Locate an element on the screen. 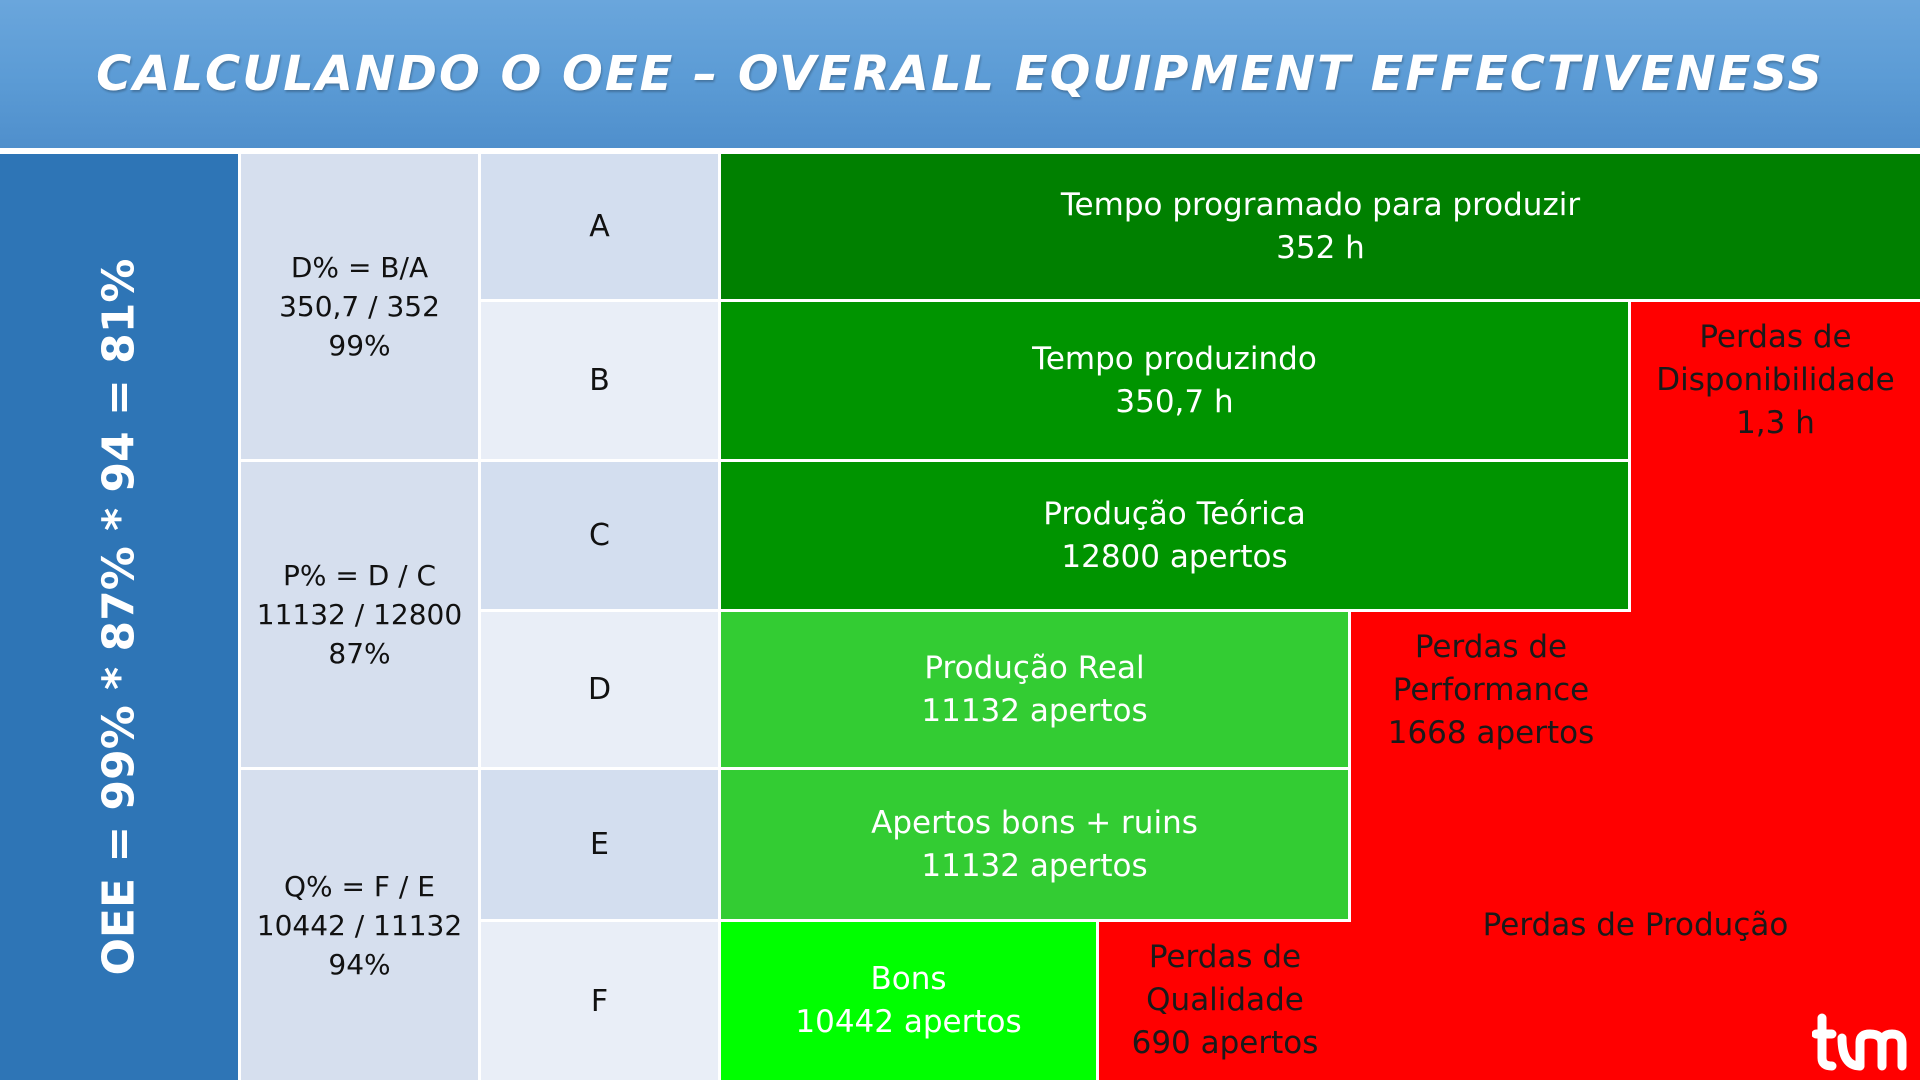 This screenshot has height=1080, width=1920. availability-loss-label: Perdas de Disponibilidade 1,3 h is located at coordinates (1775, 380).